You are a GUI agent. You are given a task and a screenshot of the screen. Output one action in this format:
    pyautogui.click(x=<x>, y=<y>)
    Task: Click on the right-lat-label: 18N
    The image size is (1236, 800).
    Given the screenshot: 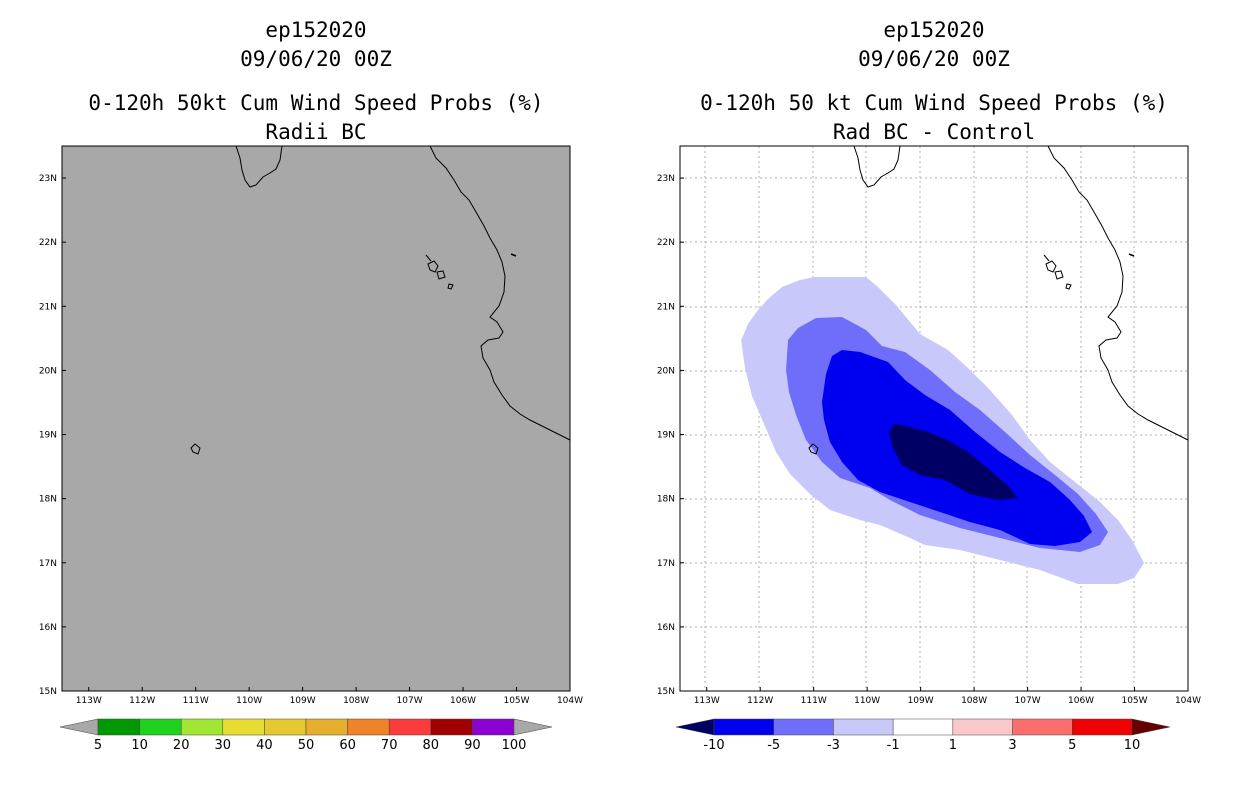 What is the action you would take?
    pyautogui.click(x=666, y=500)
    